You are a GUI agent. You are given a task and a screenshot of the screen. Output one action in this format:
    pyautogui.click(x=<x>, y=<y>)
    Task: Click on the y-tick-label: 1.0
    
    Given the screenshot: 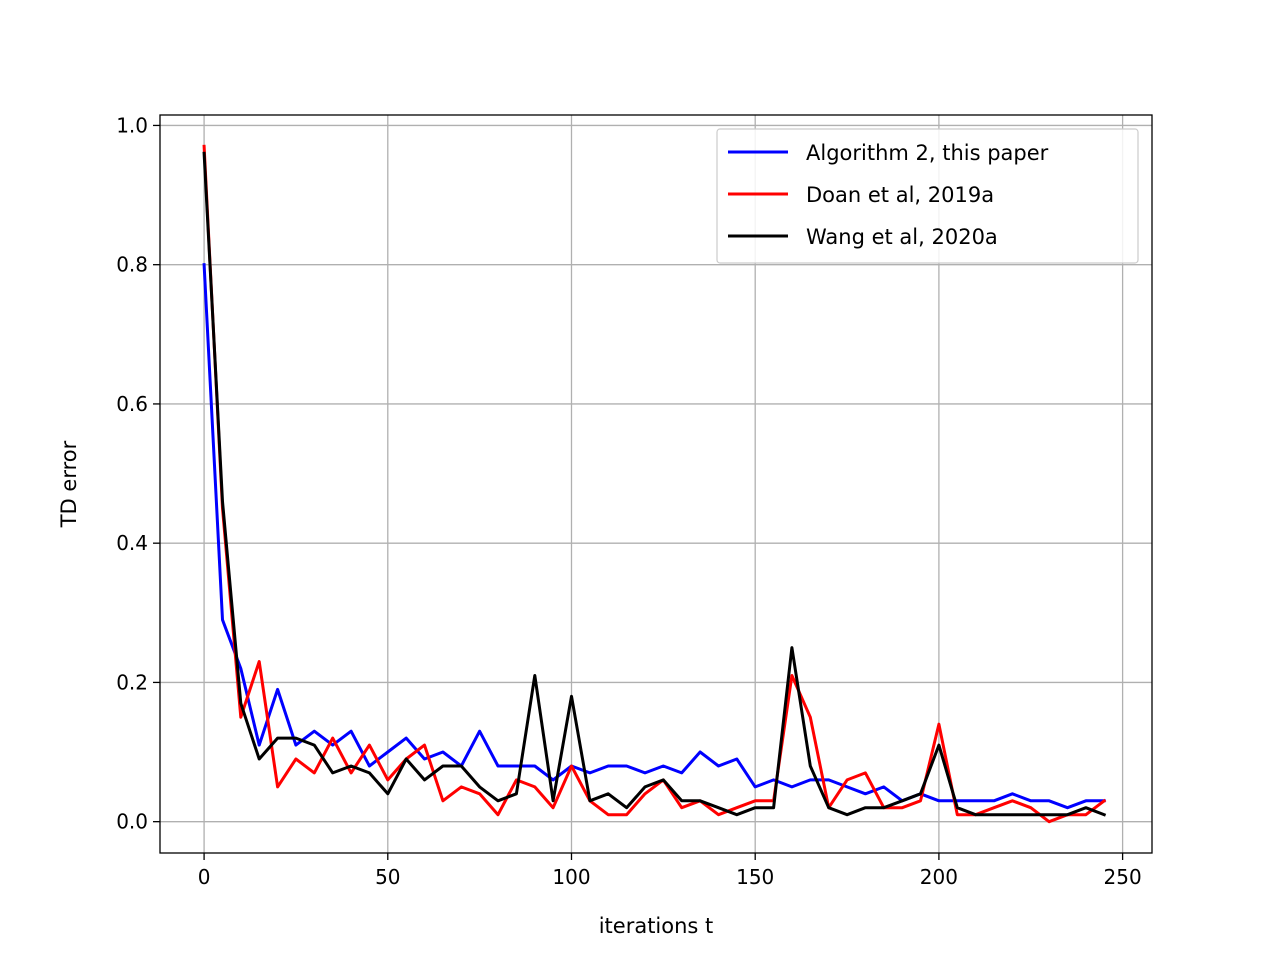 What is the action you would take?
    pyautogui.click(x=132, y=125)
    